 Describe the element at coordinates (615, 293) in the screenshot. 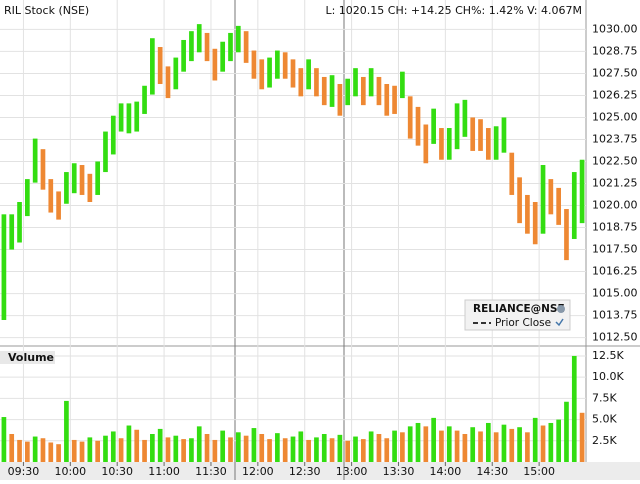

I see `y-tick-label: 1015.00` at that location.